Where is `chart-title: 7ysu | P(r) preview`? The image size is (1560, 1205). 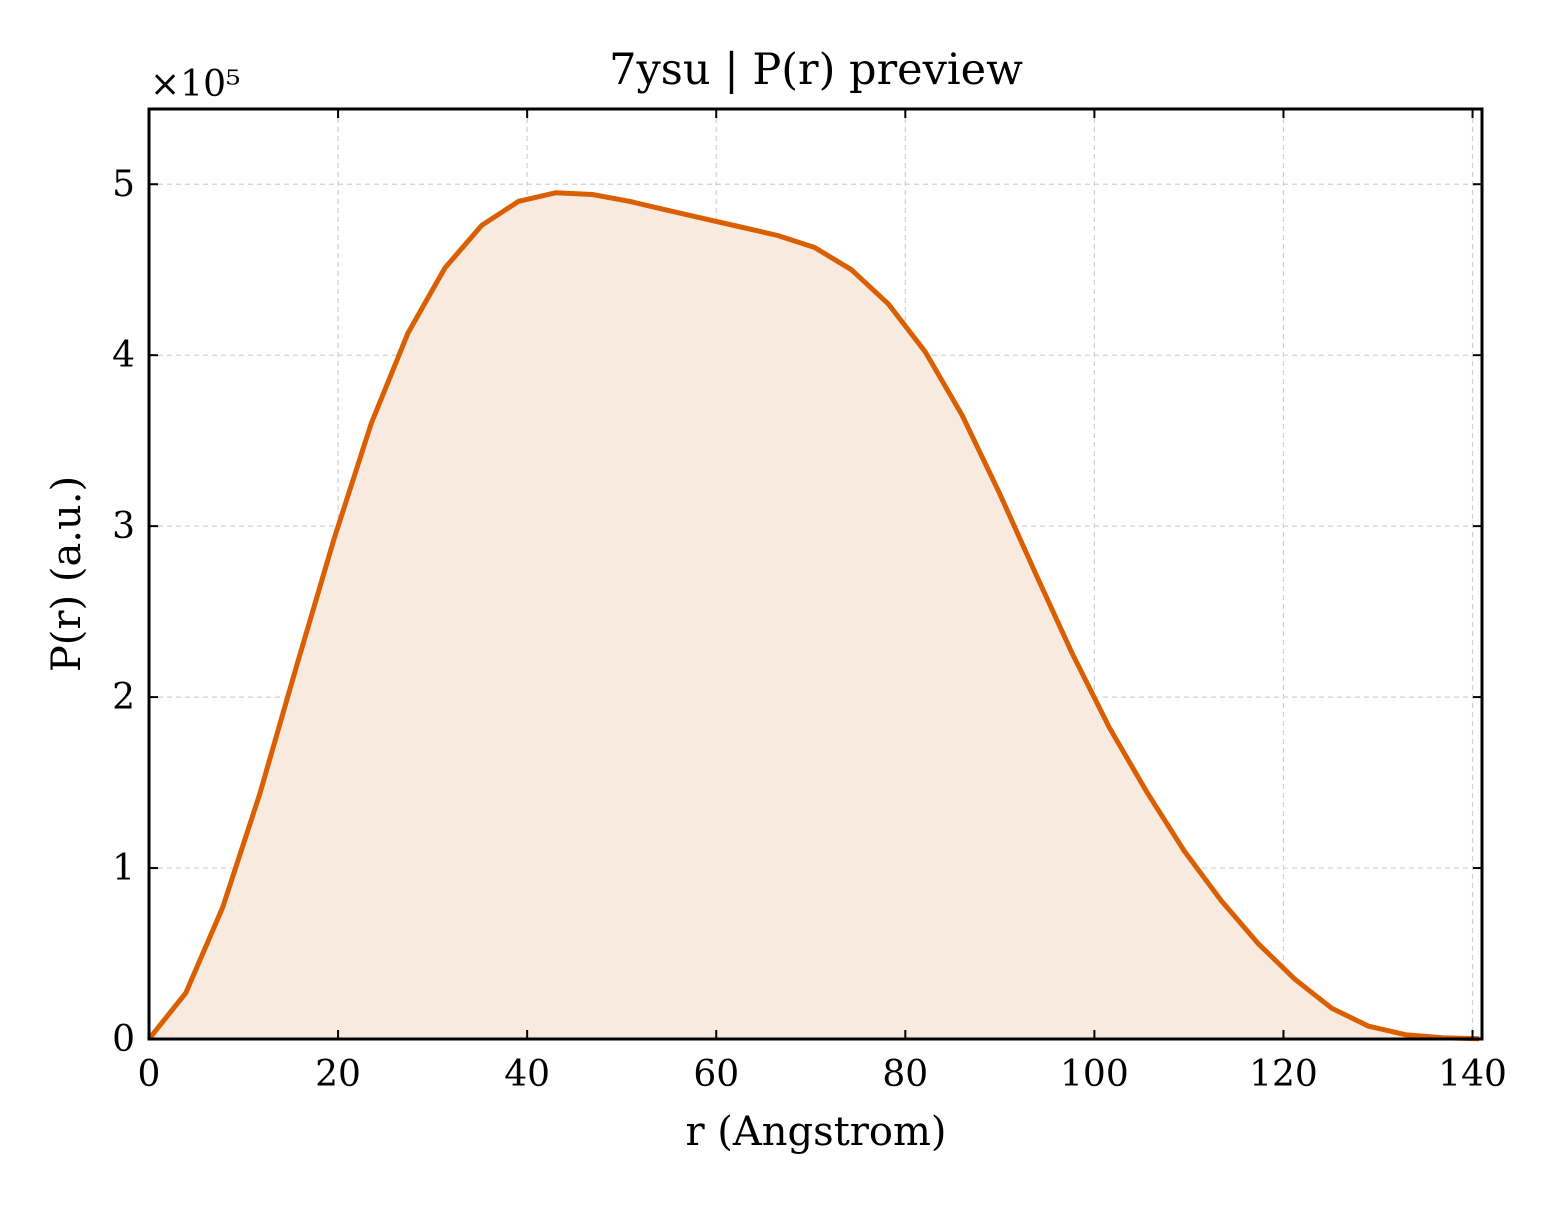 chart-title: 7ysu | P(r) preview is located at coordinates (816, 70).